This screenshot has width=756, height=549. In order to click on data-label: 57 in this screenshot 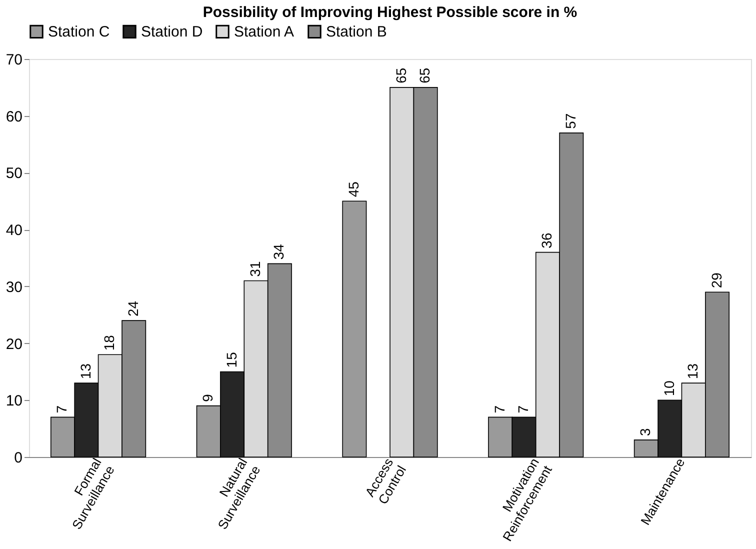, I will do `click(570, 121)`.